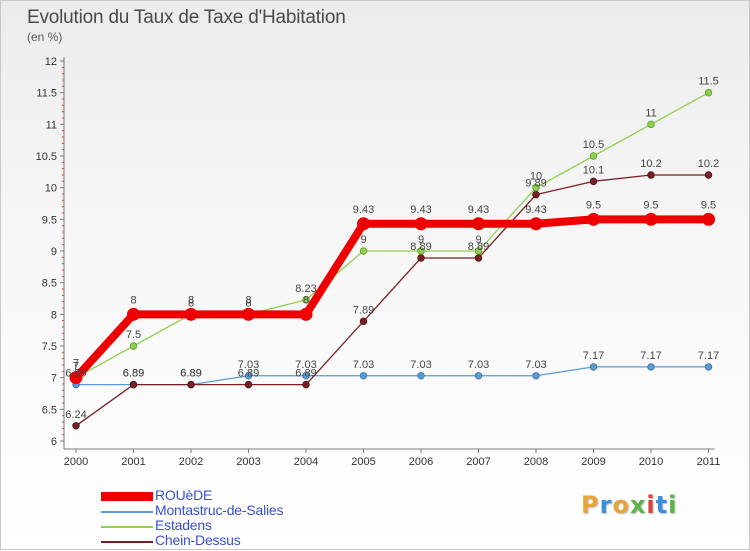 This screenshot has height=551, width=750. I want to click on data-label-rou-de: 7, so click(76, 364).